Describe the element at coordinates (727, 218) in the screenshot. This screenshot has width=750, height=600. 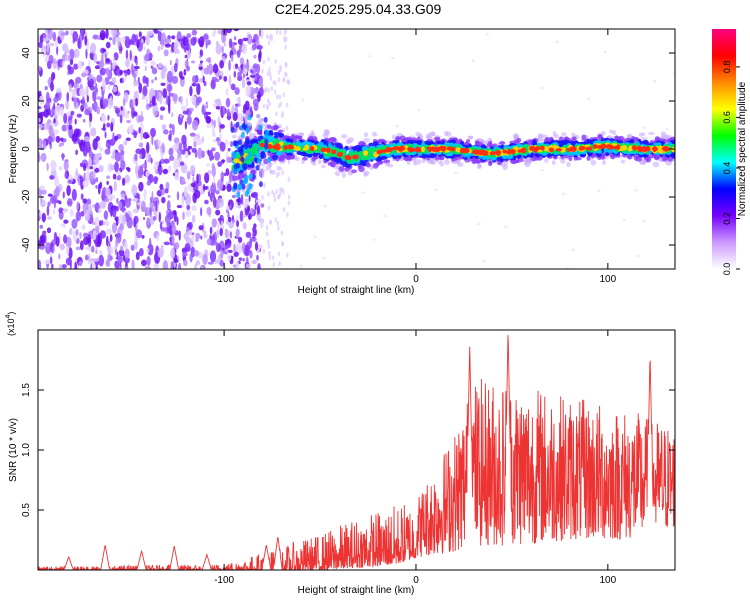
I see `colorbar-tick-label: 0.2` at that location.